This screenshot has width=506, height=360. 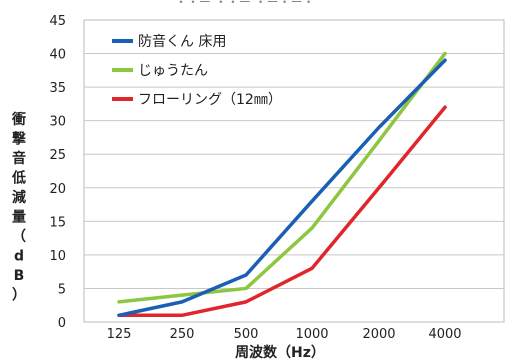 What do you see at coordinates (57, 88) in the screenshot?
I see `y-tick-label: 35` at bounding box center [57, 88].